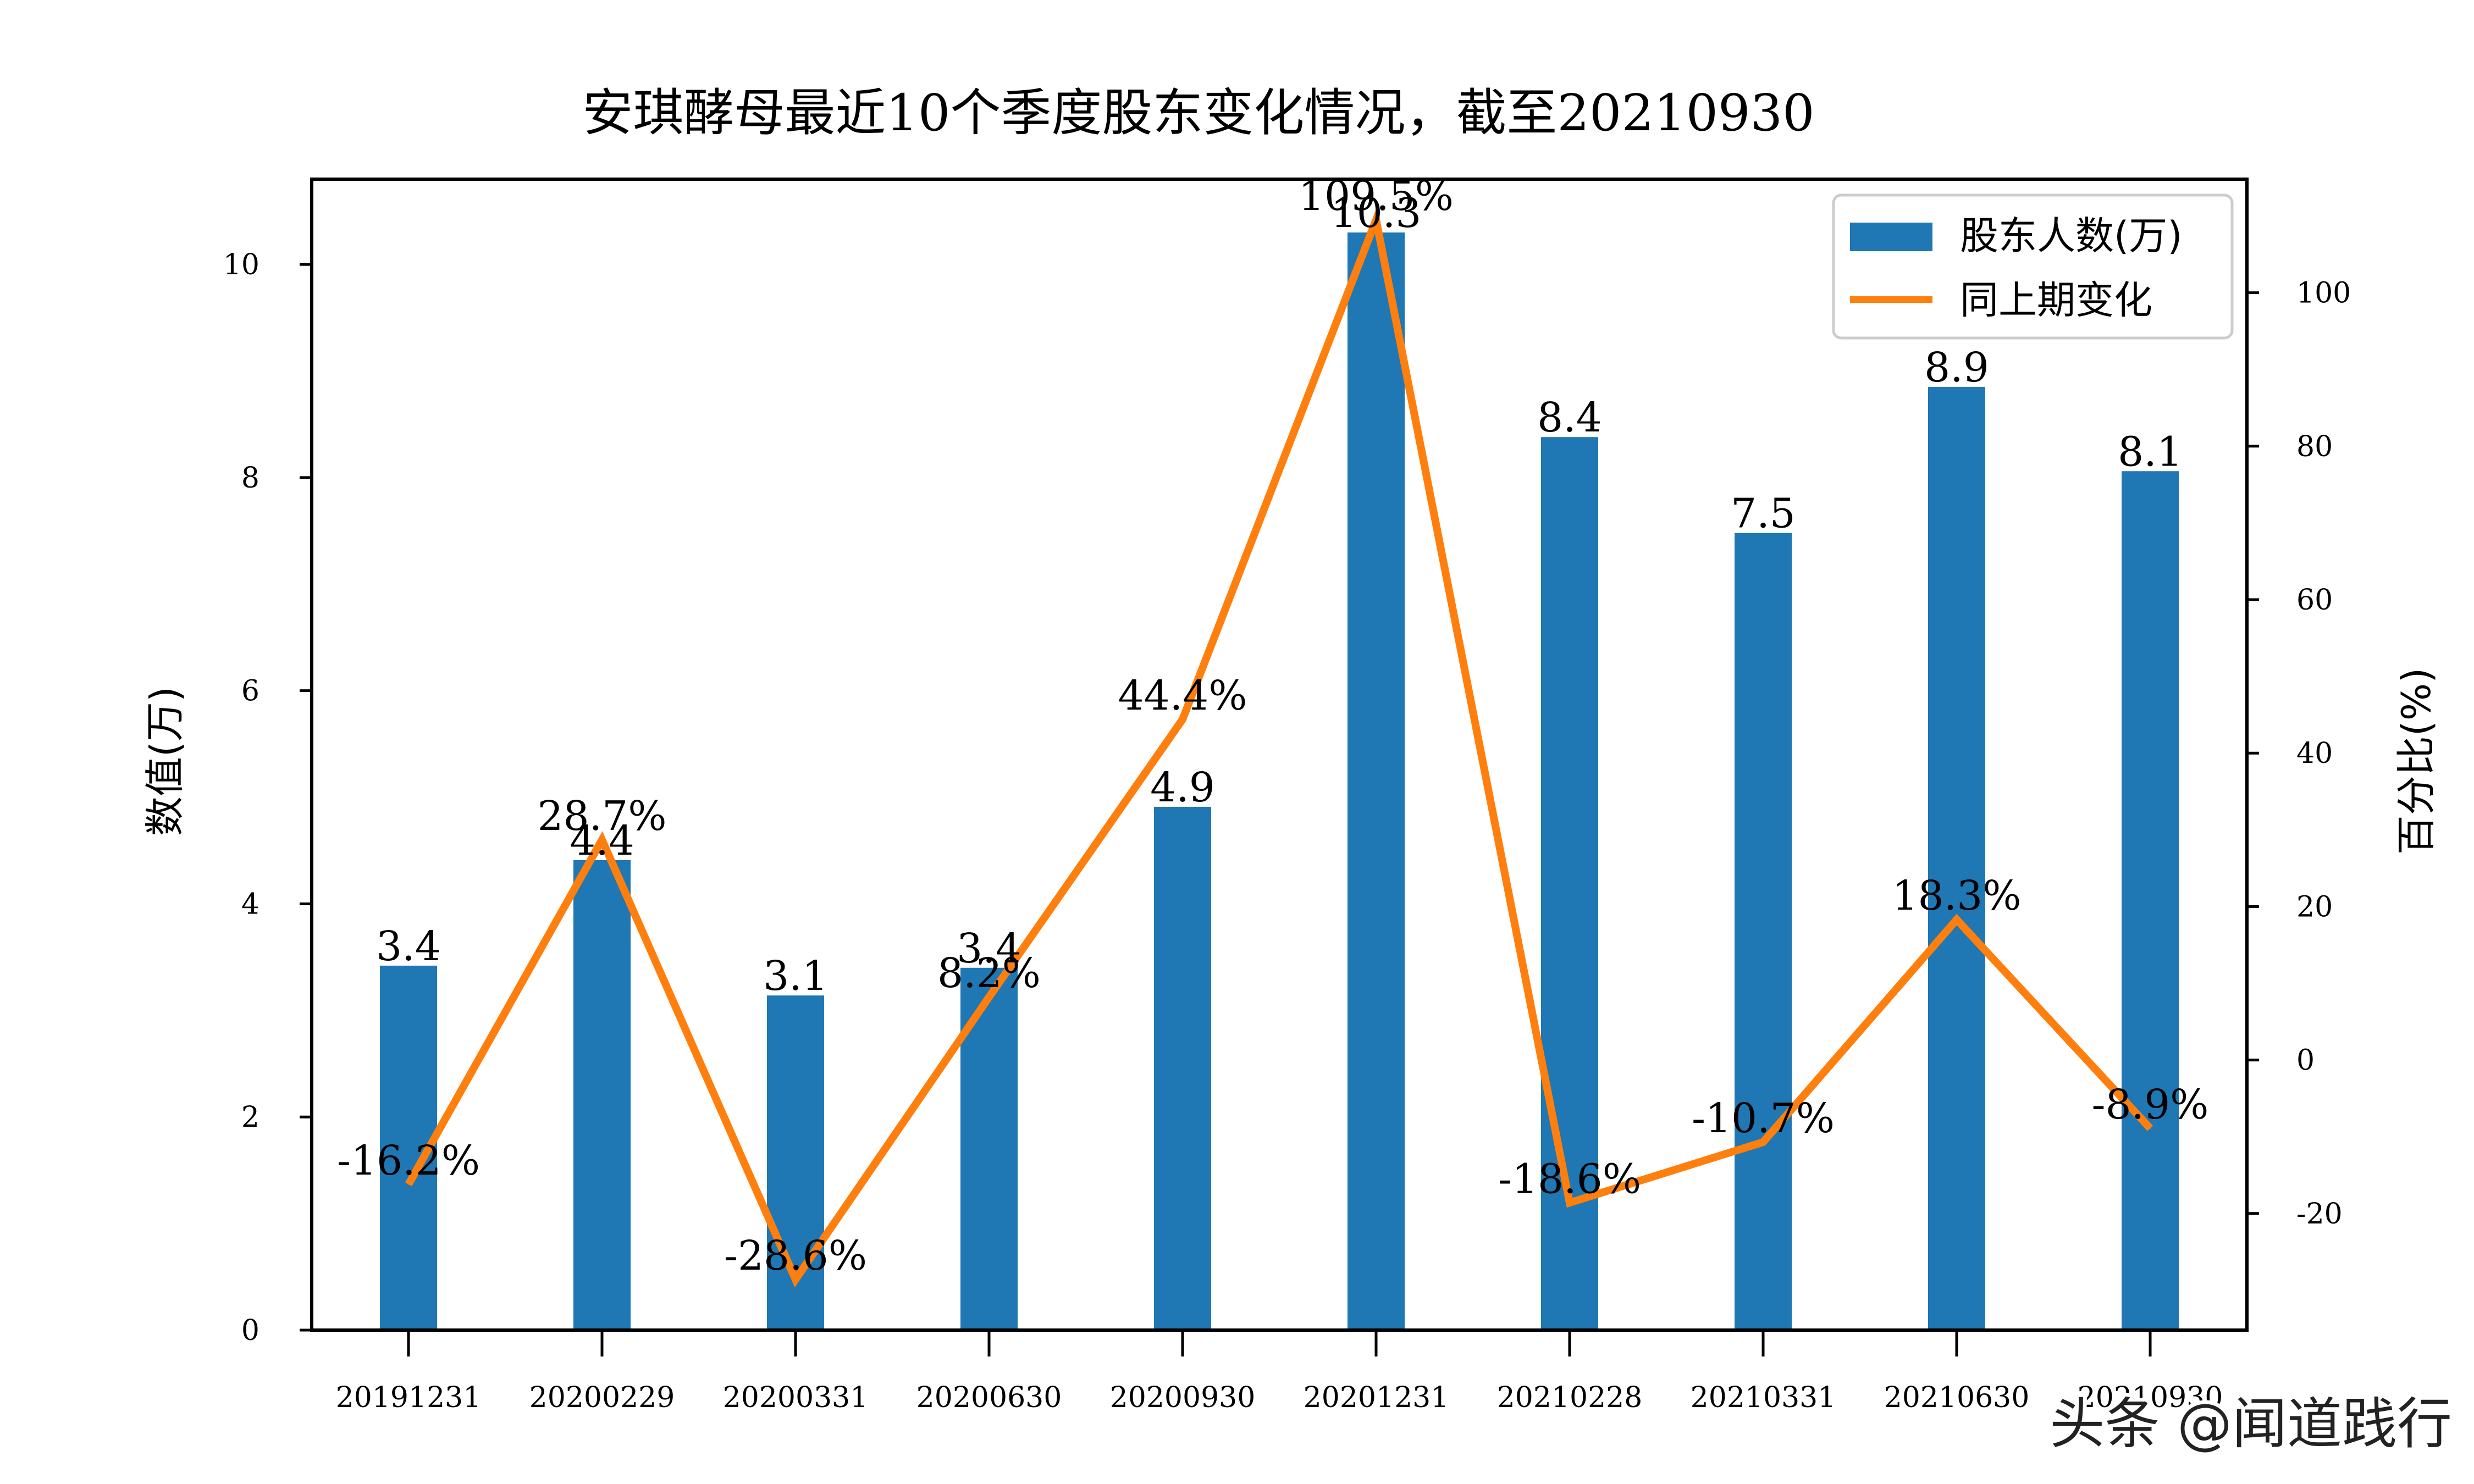  What do you see at coordinates (1570, 1397) in the screenshot?
I see `x-tick-label: 20210228` at bounding box center [1570, 1397].